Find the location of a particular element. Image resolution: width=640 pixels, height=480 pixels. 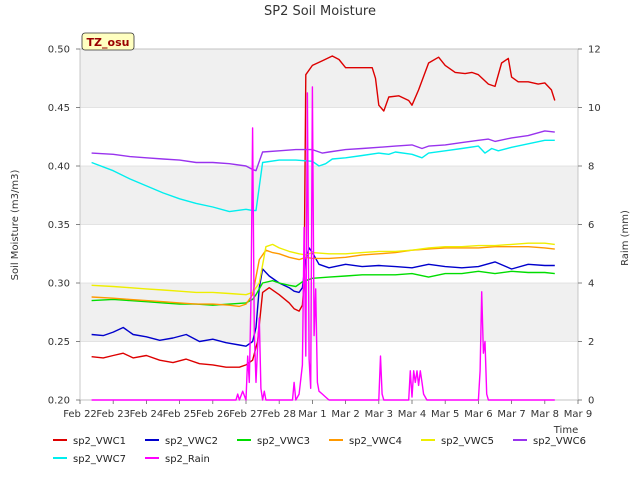

y2-tick-label: 2 is located at coordinates (591, 342).